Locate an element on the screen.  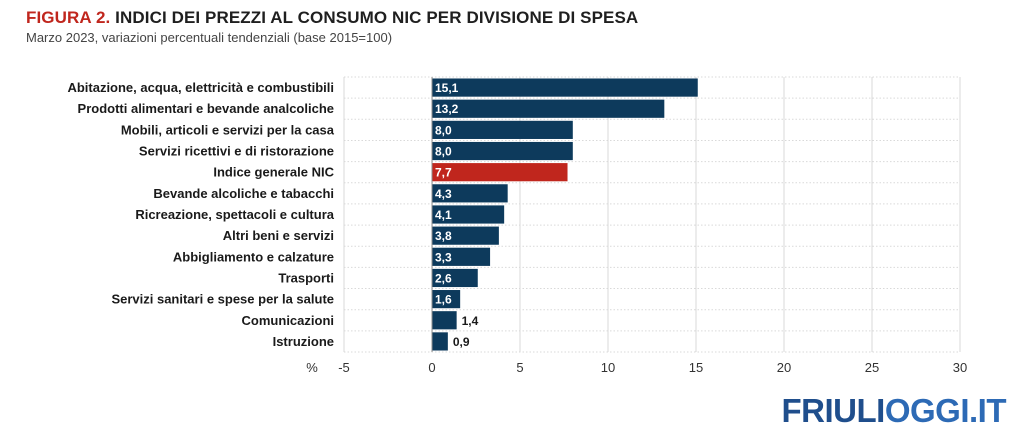
category-label: Mobili, articoli e servizi per la casa is located at coordinates (228, 129).